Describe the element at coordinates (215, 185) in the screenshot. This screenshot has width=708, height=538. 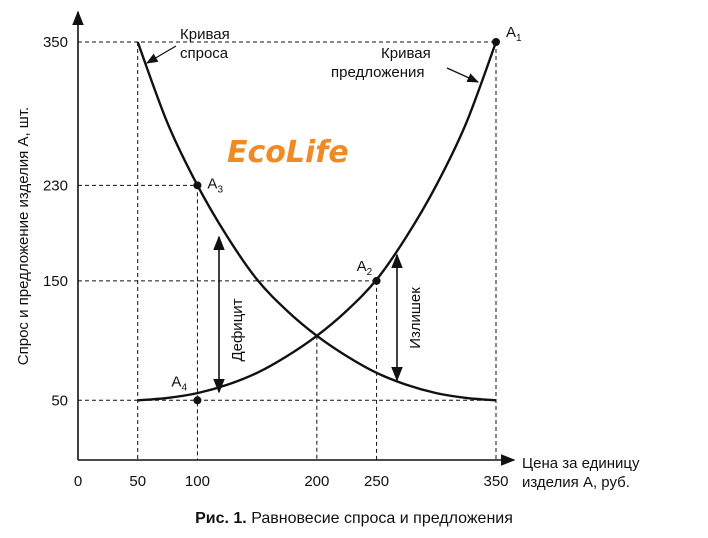
I see `point-label-A3: A3` at that location.